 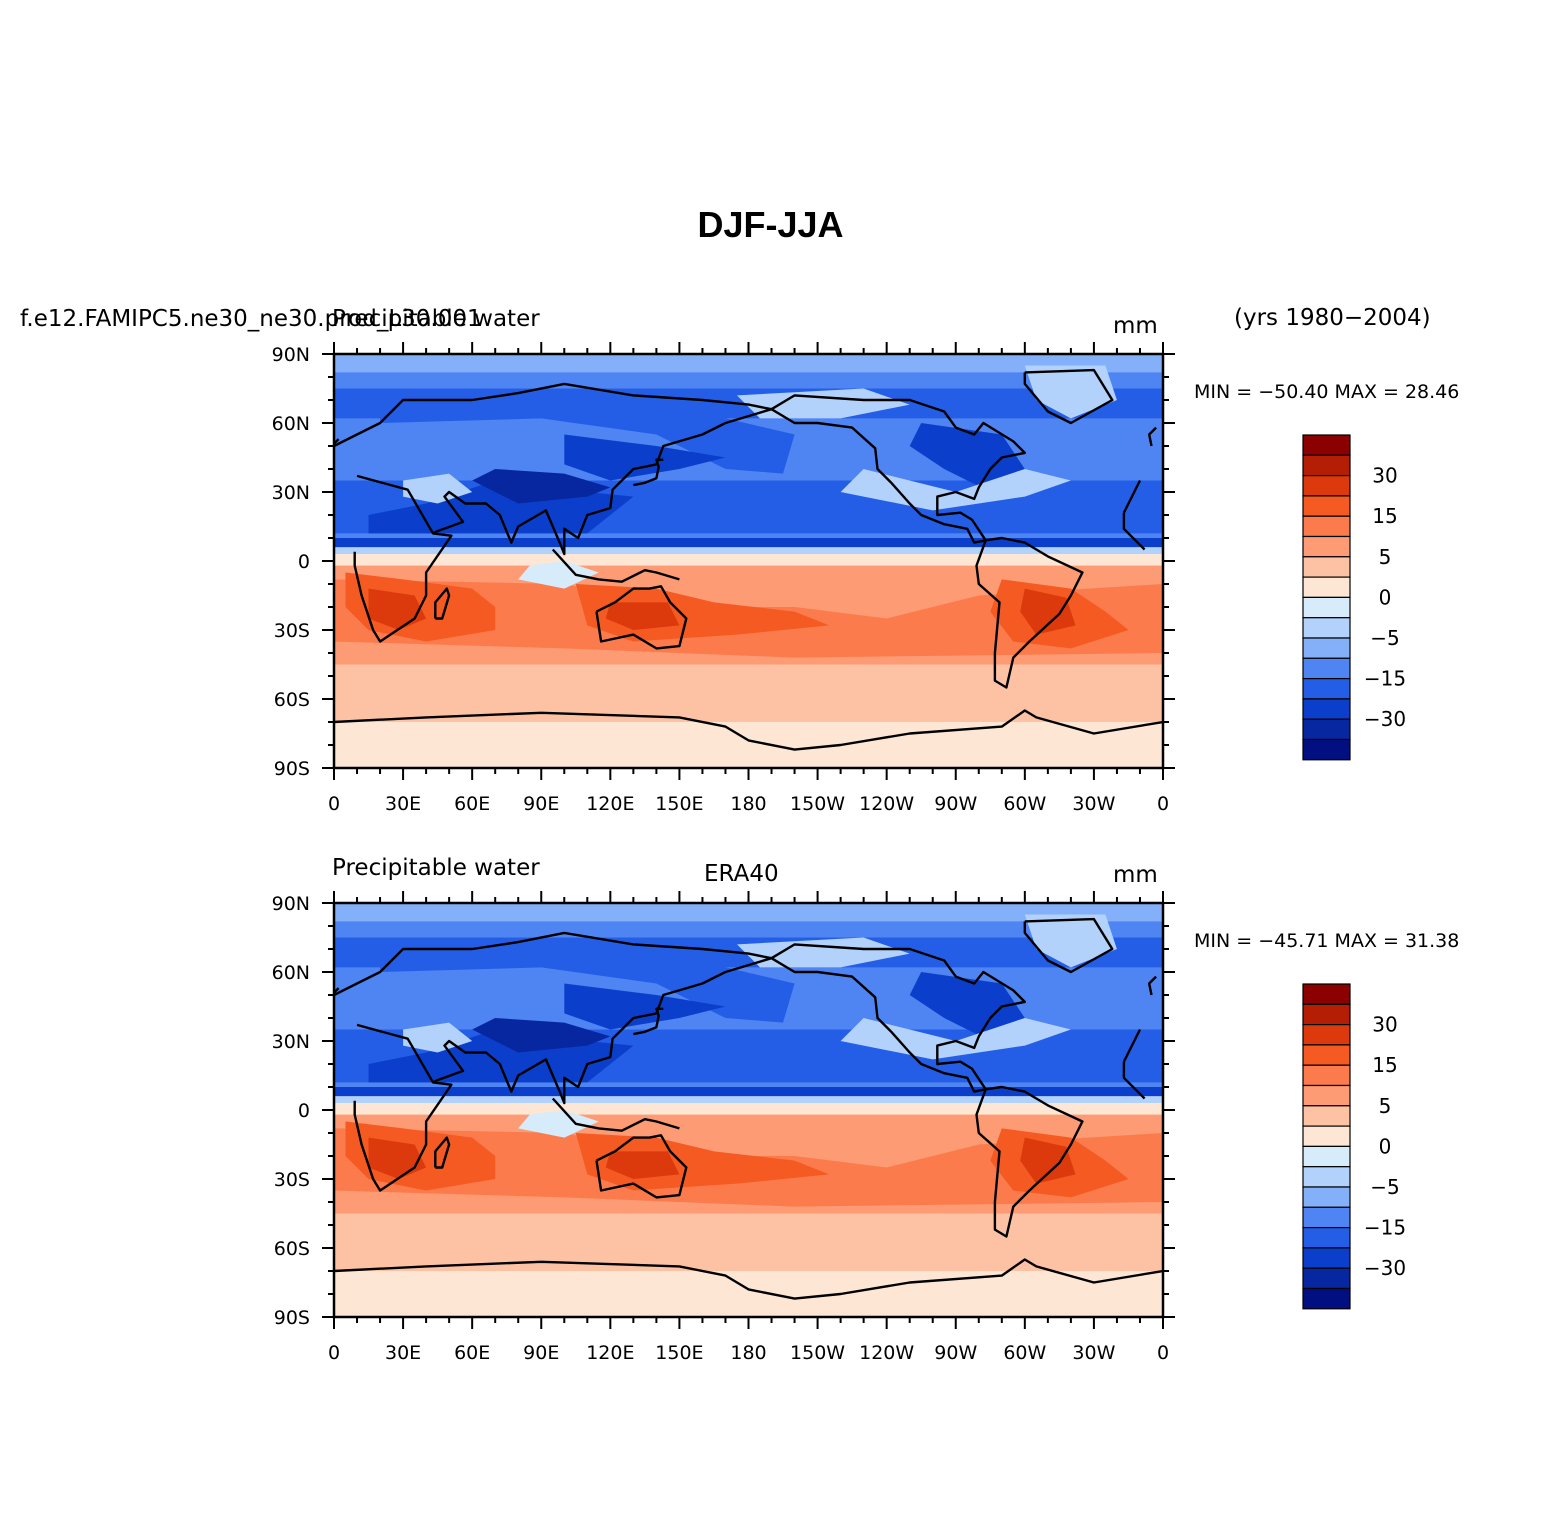 What do you see at coordinates (436, 319) in the screenshot?
I see `panel1-variable-label: Precipitable water` at bounding box center [436, 319].